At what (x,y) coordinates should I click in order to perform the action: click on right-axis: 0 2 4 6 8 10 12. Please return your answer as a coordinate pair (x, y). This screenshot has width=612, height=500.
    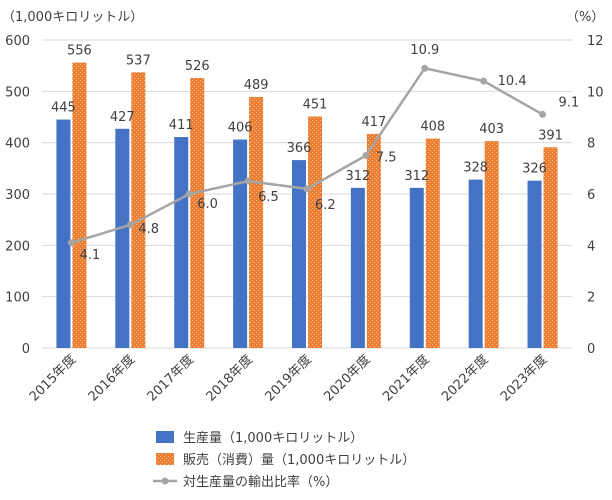
    Looking at the image, I should click on (595, 195).